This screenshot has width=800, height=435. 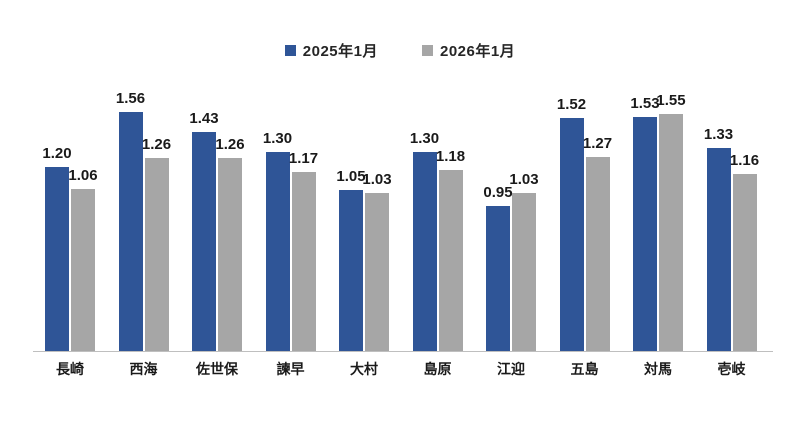 I want to click on legend-item-2026: 2026年1月, so click(x=468, y=50).